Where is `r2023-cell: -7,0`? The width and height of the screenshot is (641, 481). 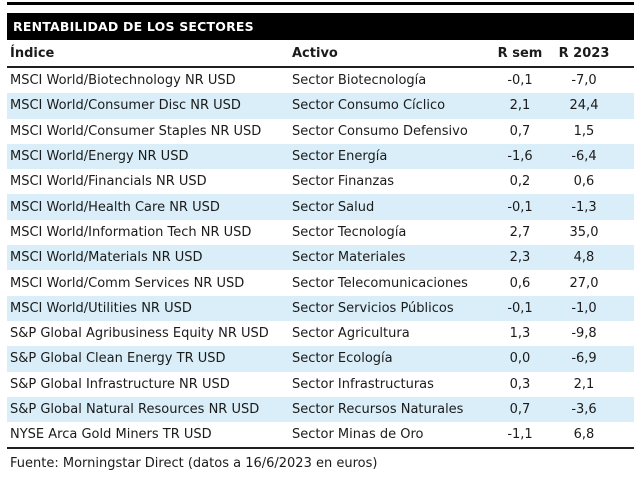 r2023-cell: -7,0 is located at coordinates (584, 81).